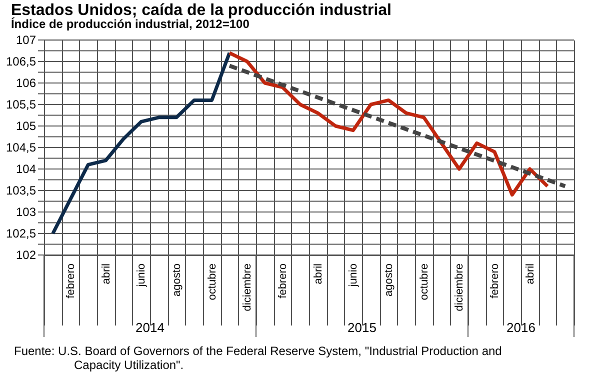 Image resolution: width=605 pixels, height=390 pixels. Describe the element at coordinates (26, 83) in the screenshot. I see `y-tick-label: 106` at that location.